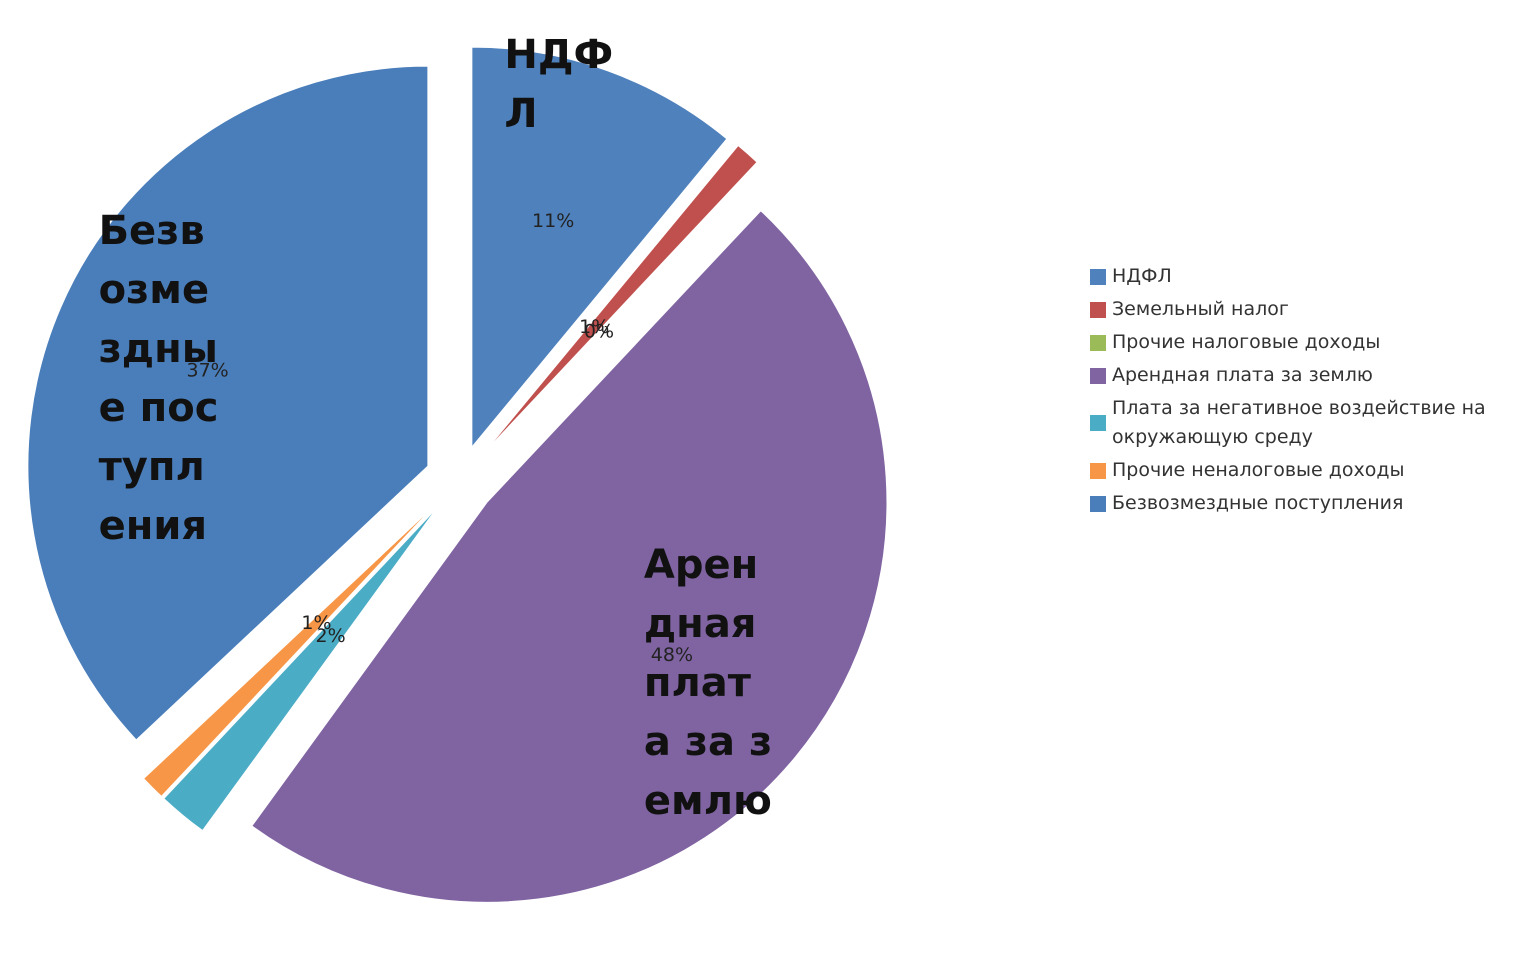  Describe the element at coordinates (559, 85) in the screenshot. I see `slice-name: НДФЛ` at that location.